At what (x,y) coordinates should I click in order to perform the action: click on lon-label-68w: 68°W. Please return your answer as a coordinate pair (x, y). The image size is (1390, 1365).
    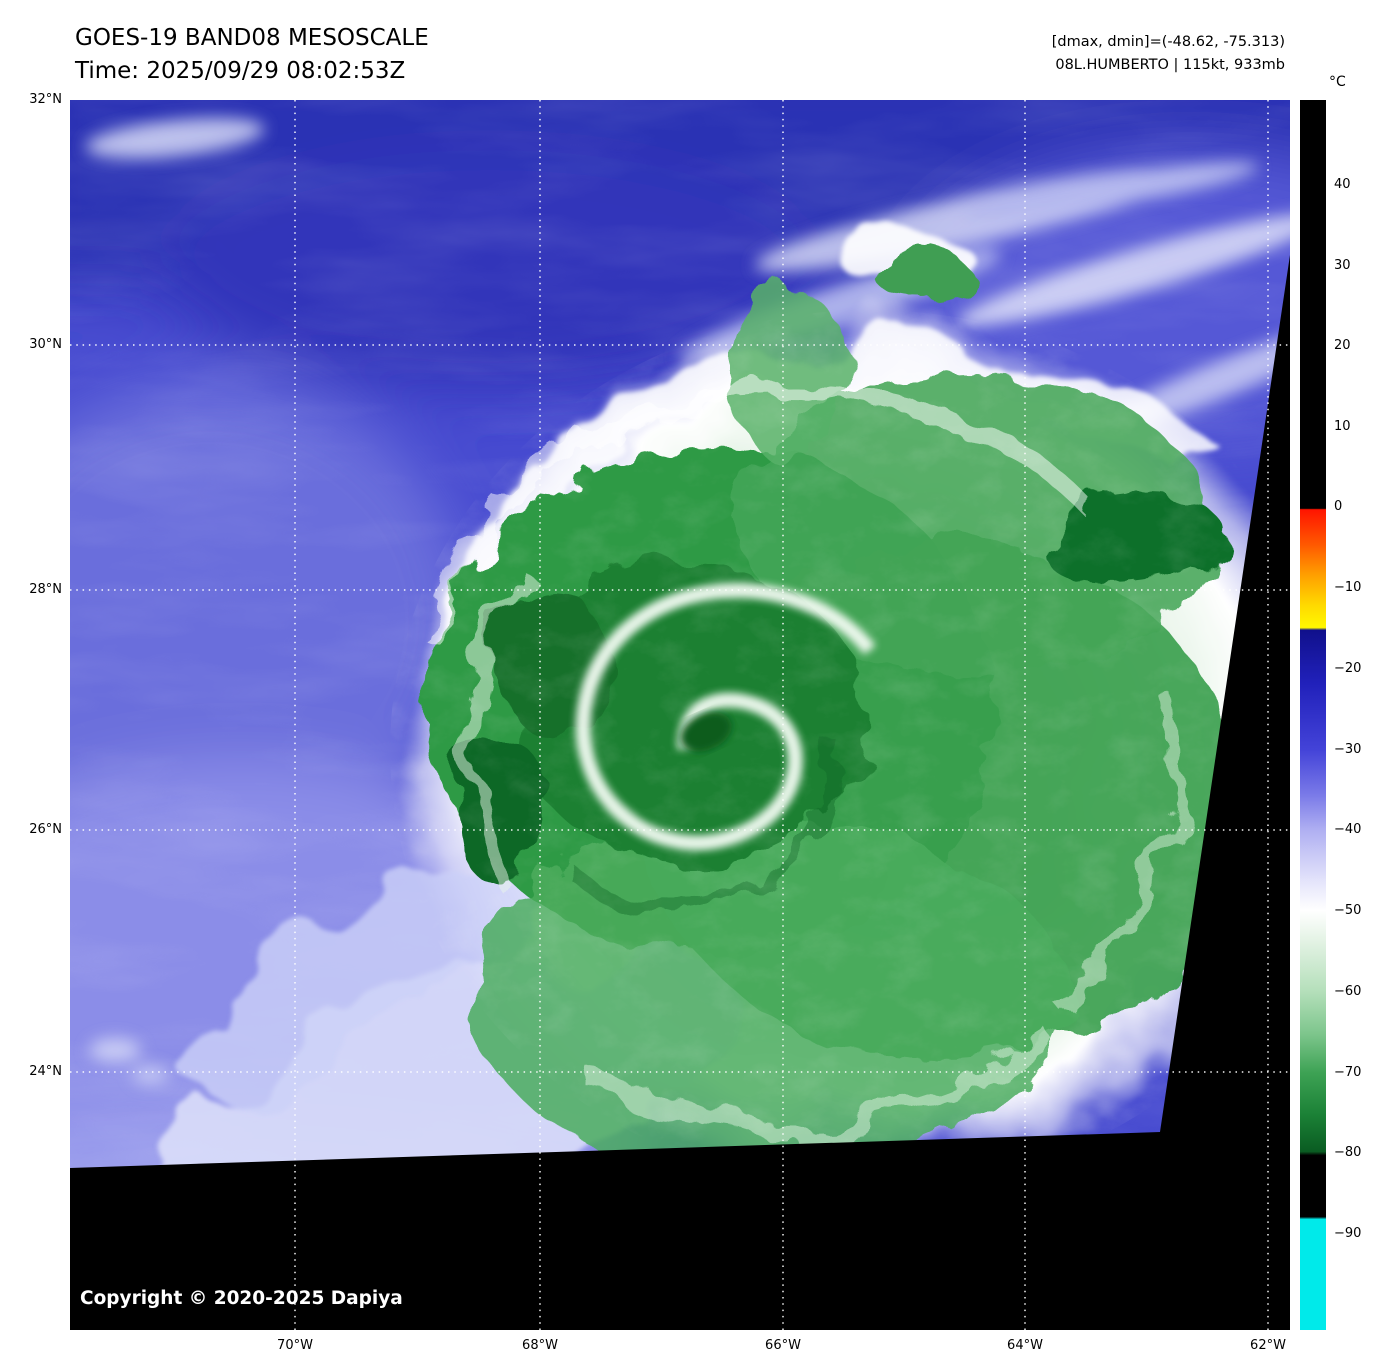
    Looking at the image, I should click on (540, 1345).